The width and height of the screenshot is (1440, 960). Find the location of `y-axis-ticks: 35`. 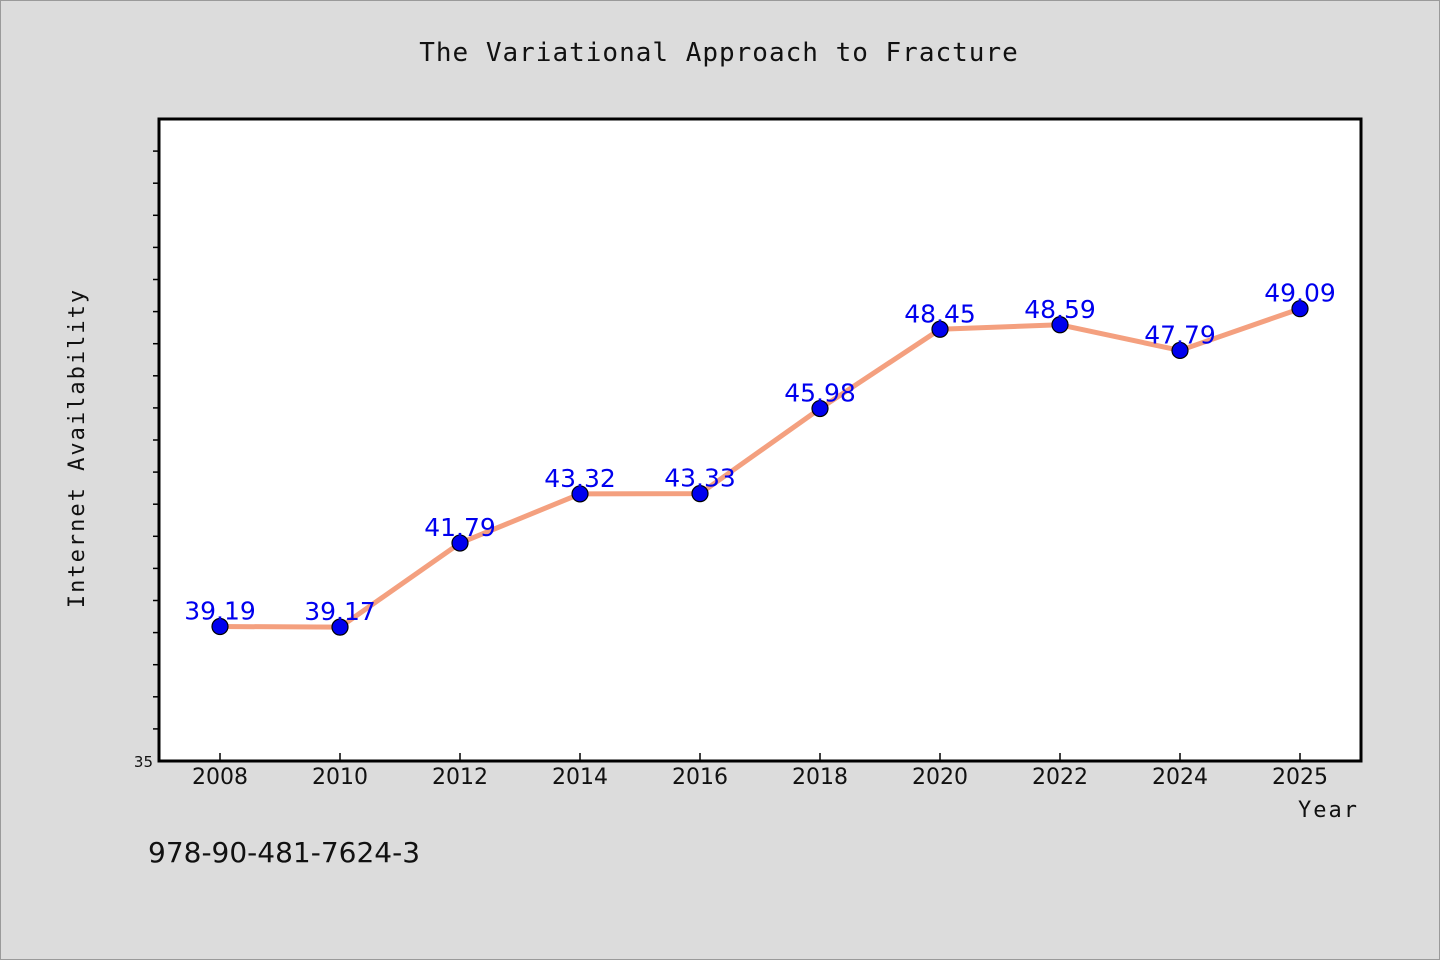

y-axis-ticks: 35 is located at coordinates (146, 460).